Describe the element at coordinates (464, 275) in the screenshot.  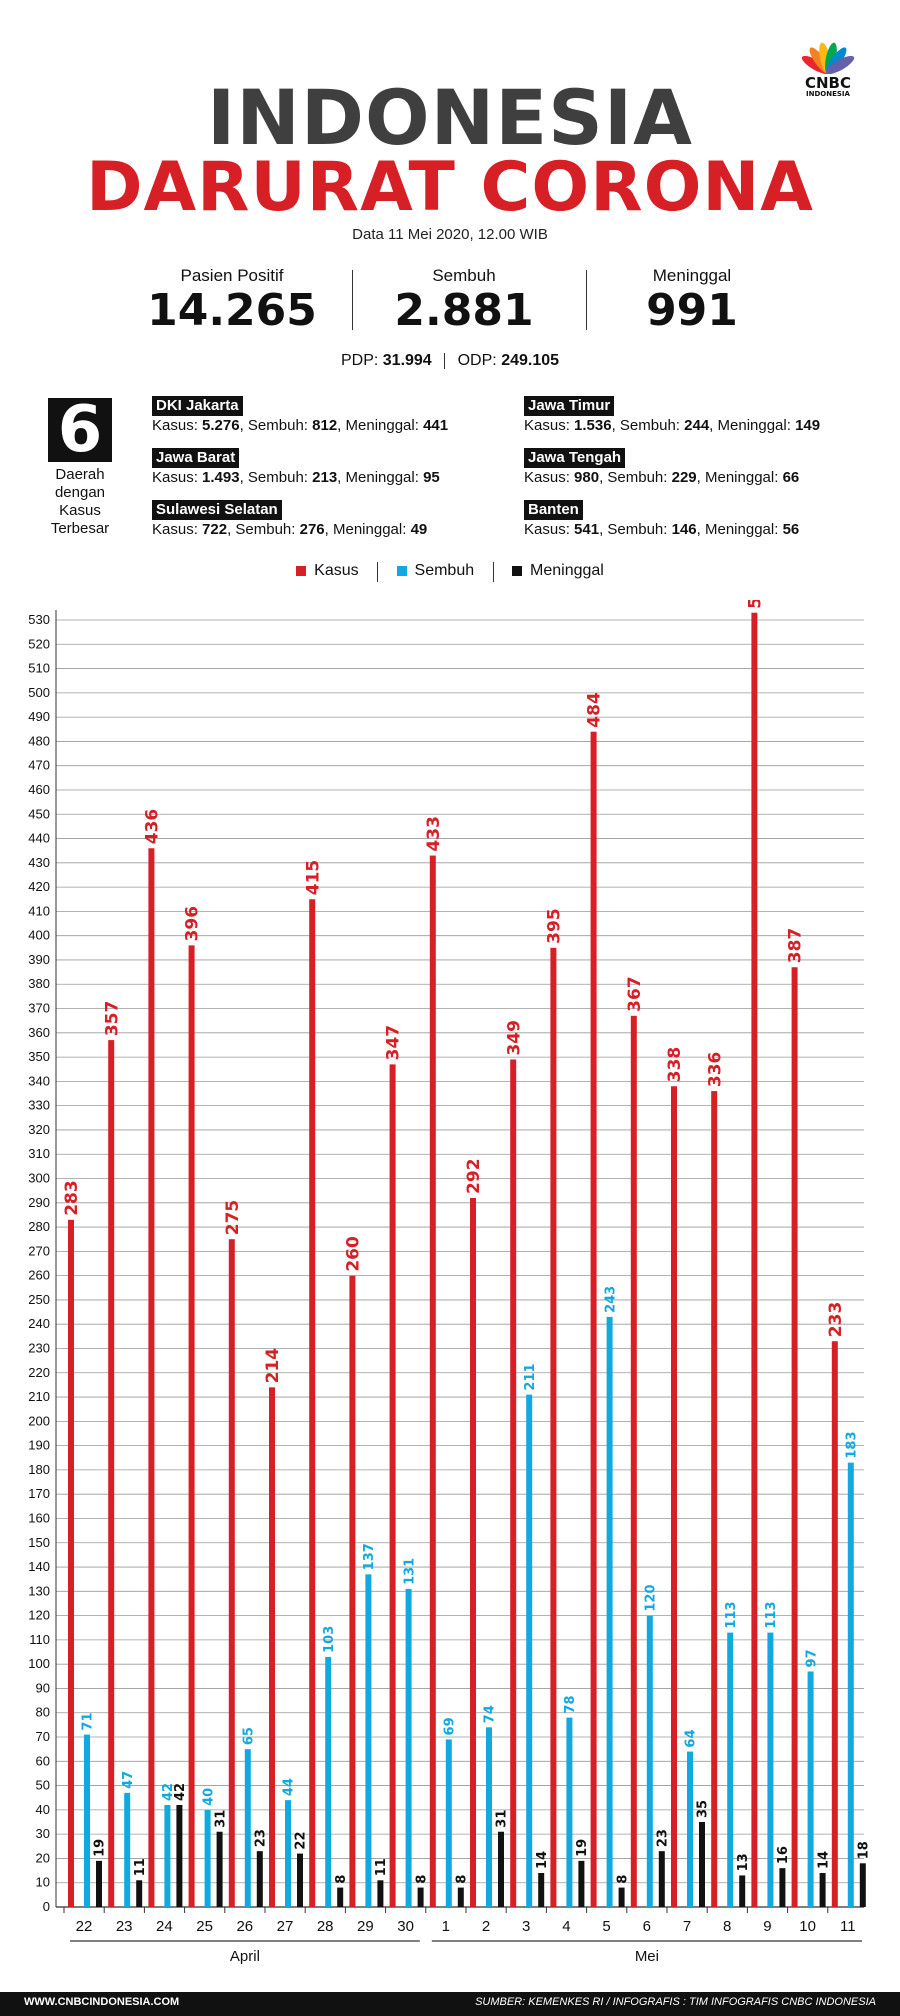
I see `stat-label: Sembuh` at that location.